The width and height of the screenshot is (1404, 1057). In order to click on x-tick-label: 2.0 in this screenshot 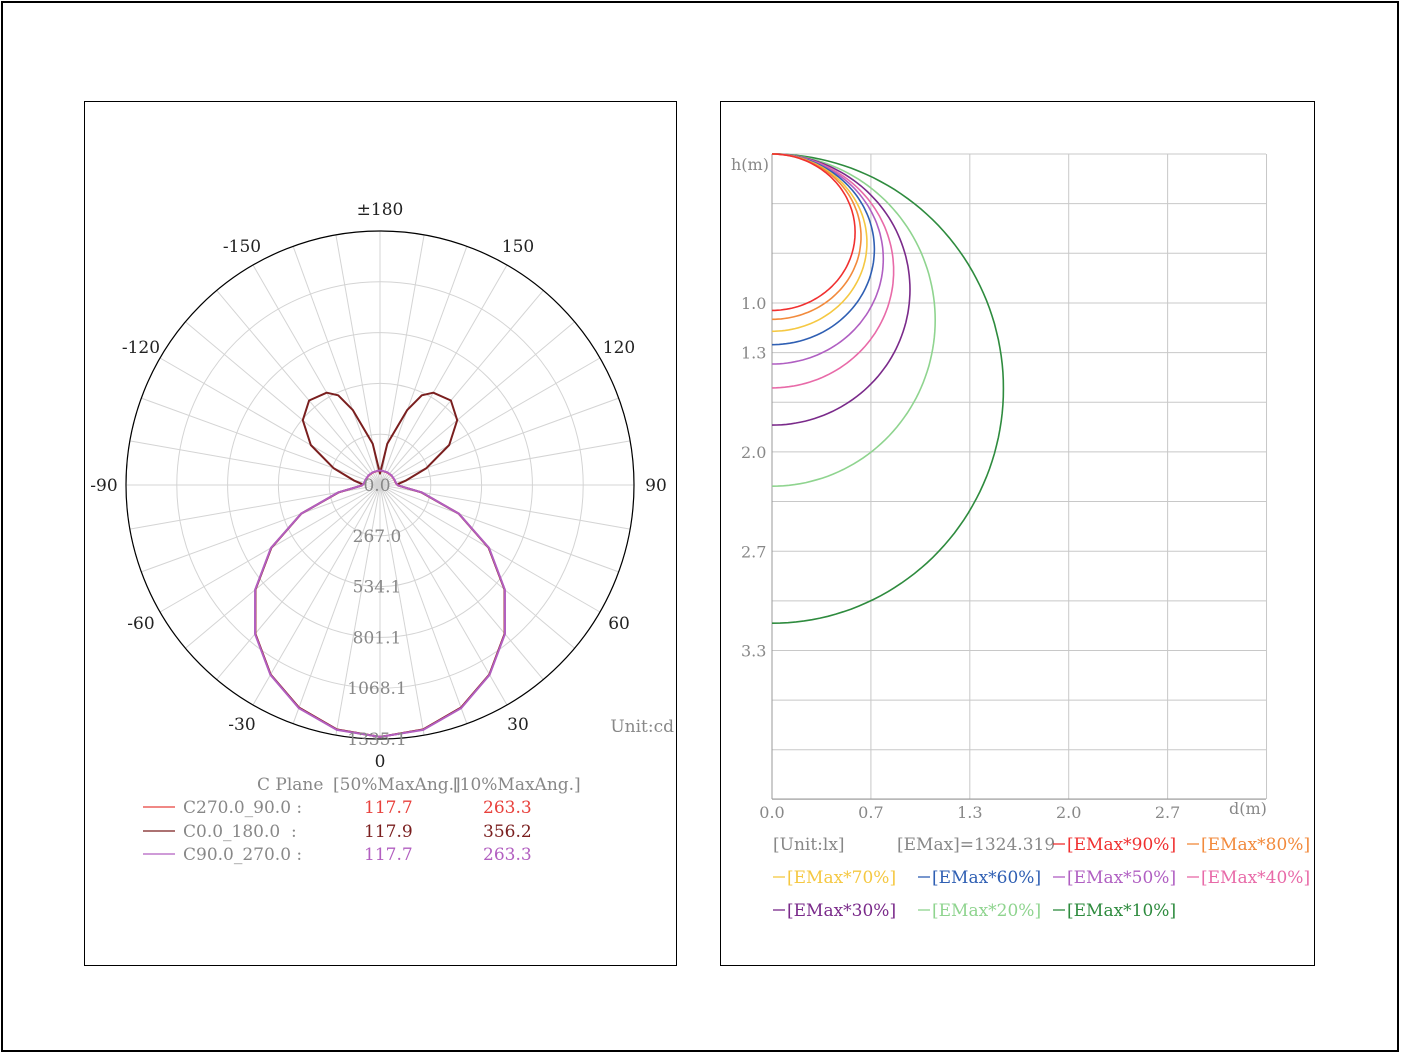, I will do `click(1068, 812)`.